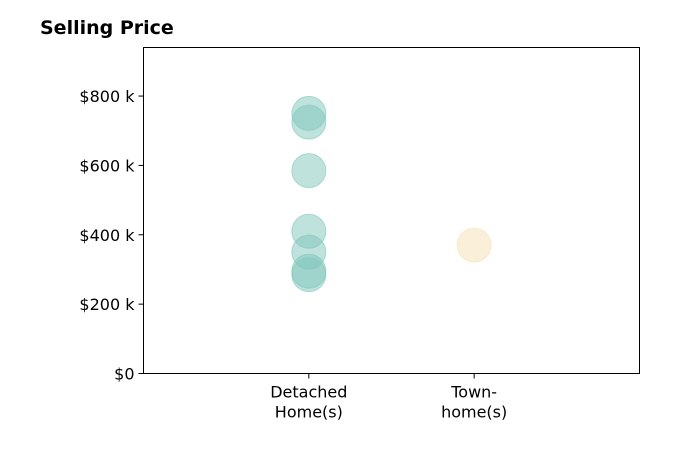 The width and height of the screenshot is (679, 466). What do you see at coordinates (107, 96) in the screenshot?
I see `y-tick-label: $800 k` at bounding box center [107, 96].